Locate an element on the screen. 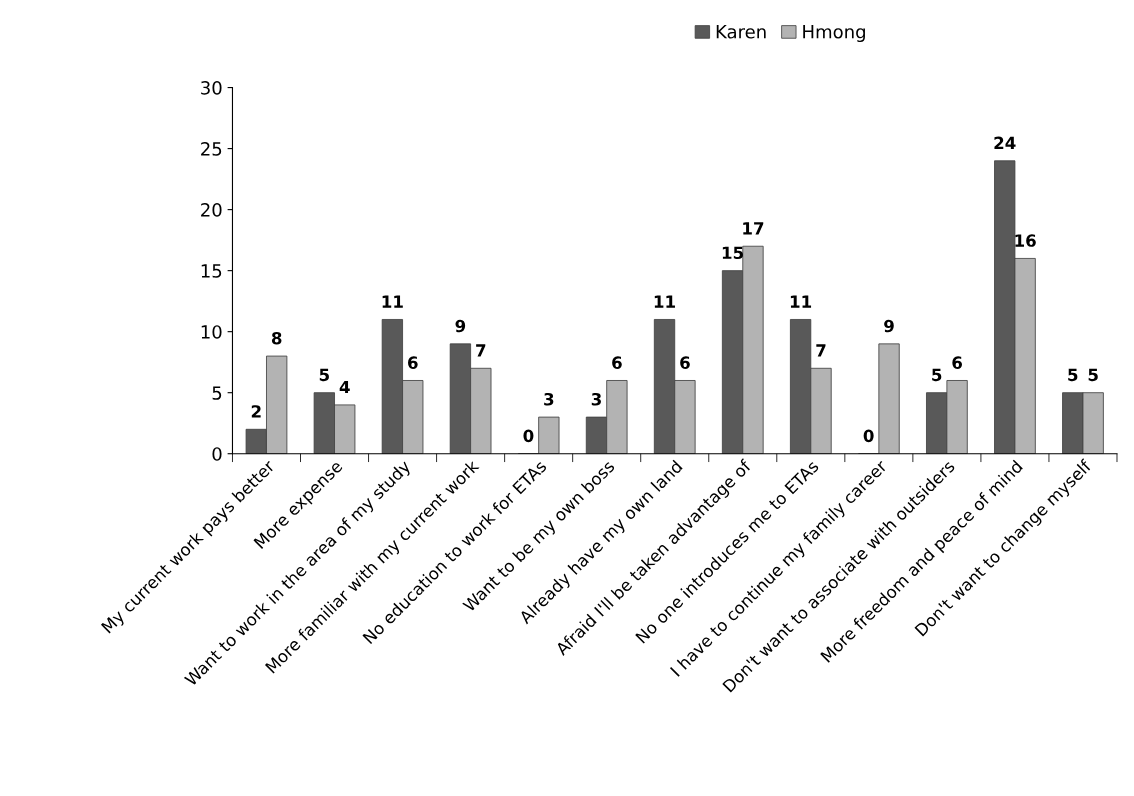 The width and height of the screenshot is (1134, 796). legend-label: Hmong is located at coordinates (834, 34).